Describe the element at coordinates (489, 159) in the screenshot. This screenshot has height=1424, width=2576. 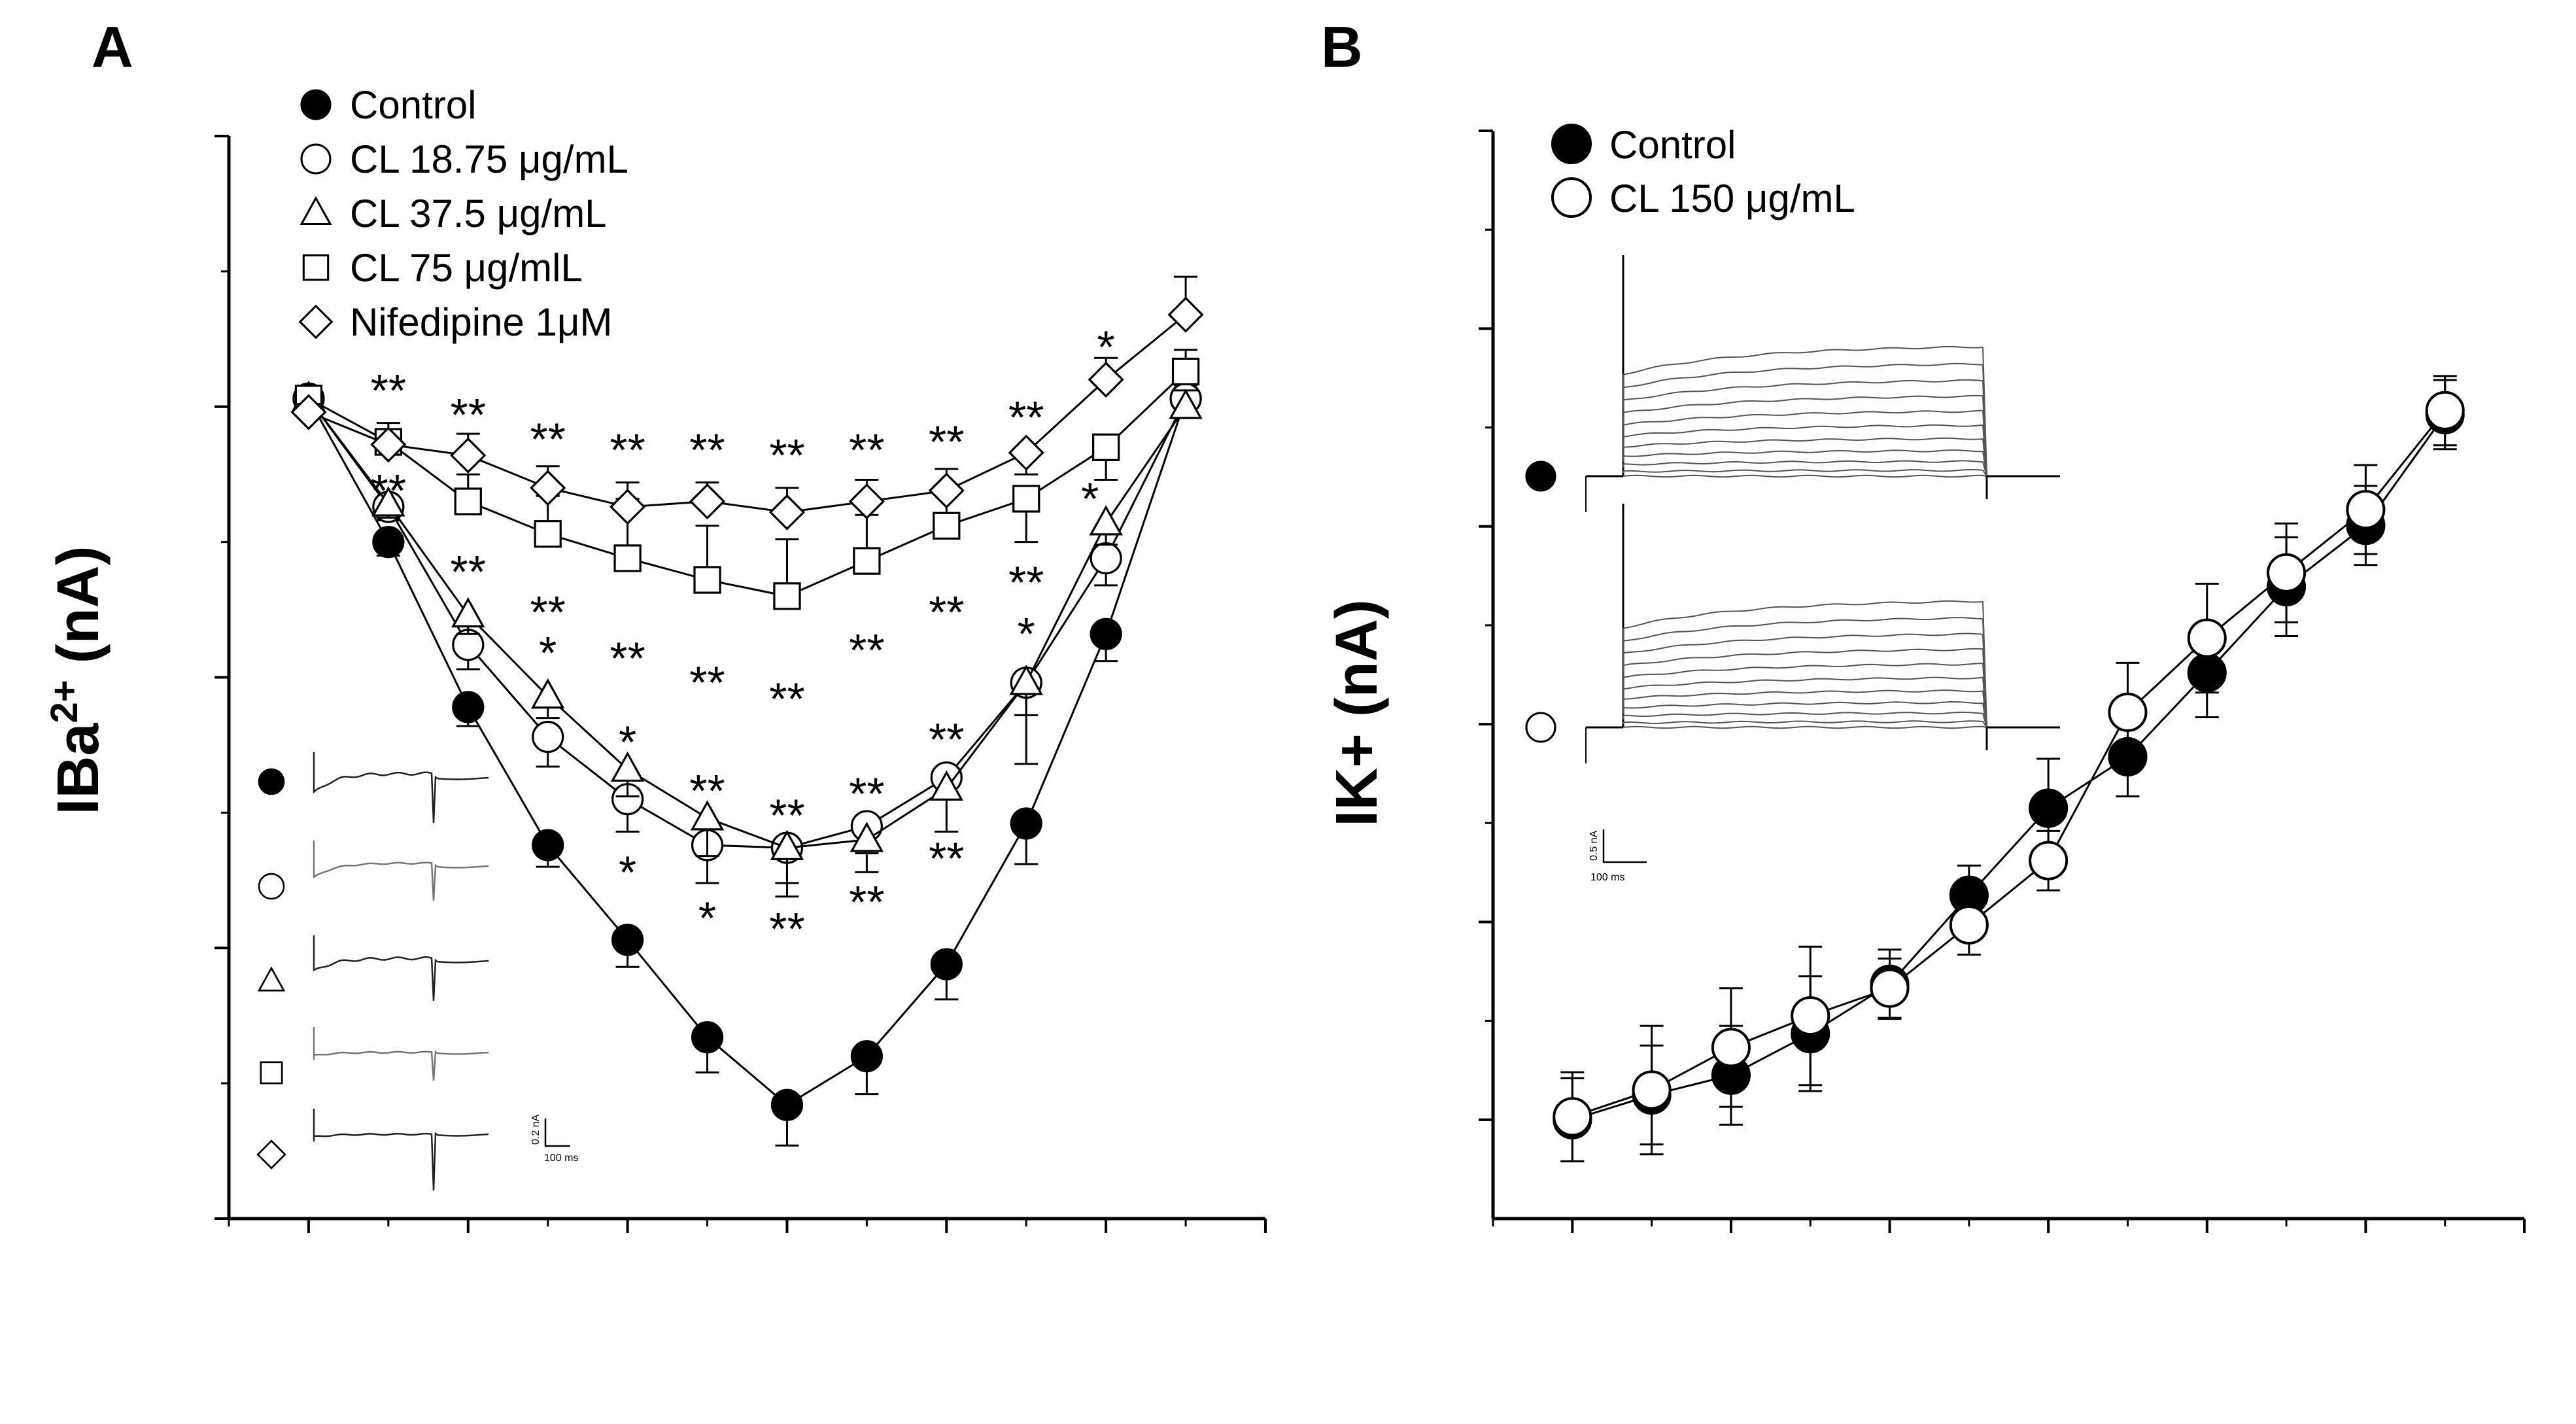
I see `legend-label: CL 18.75 μg/mL` at that location.